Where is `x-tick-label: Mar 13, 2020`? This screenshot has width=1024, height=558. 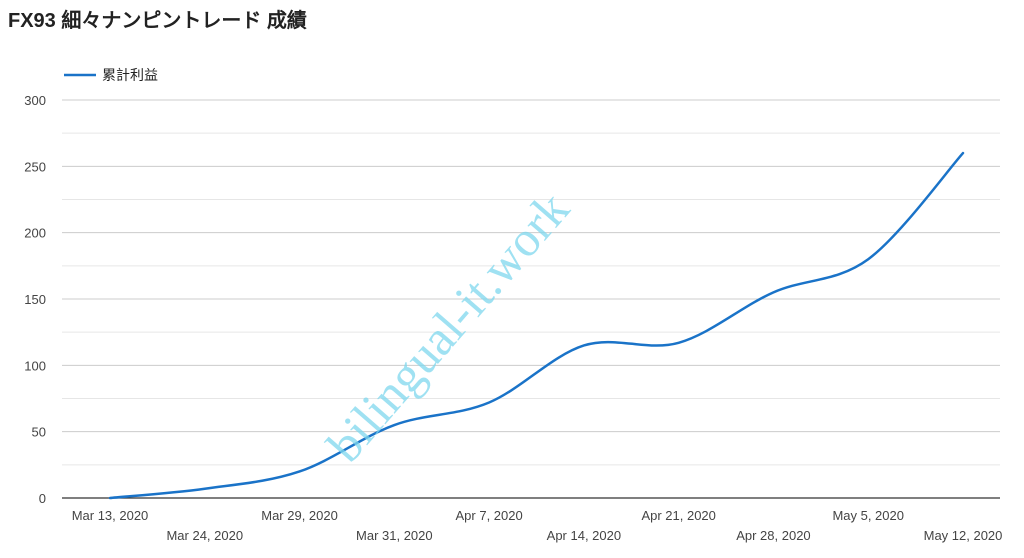
x-tick-label: Mar 13, 2020 is located at coordinates (110, 515).